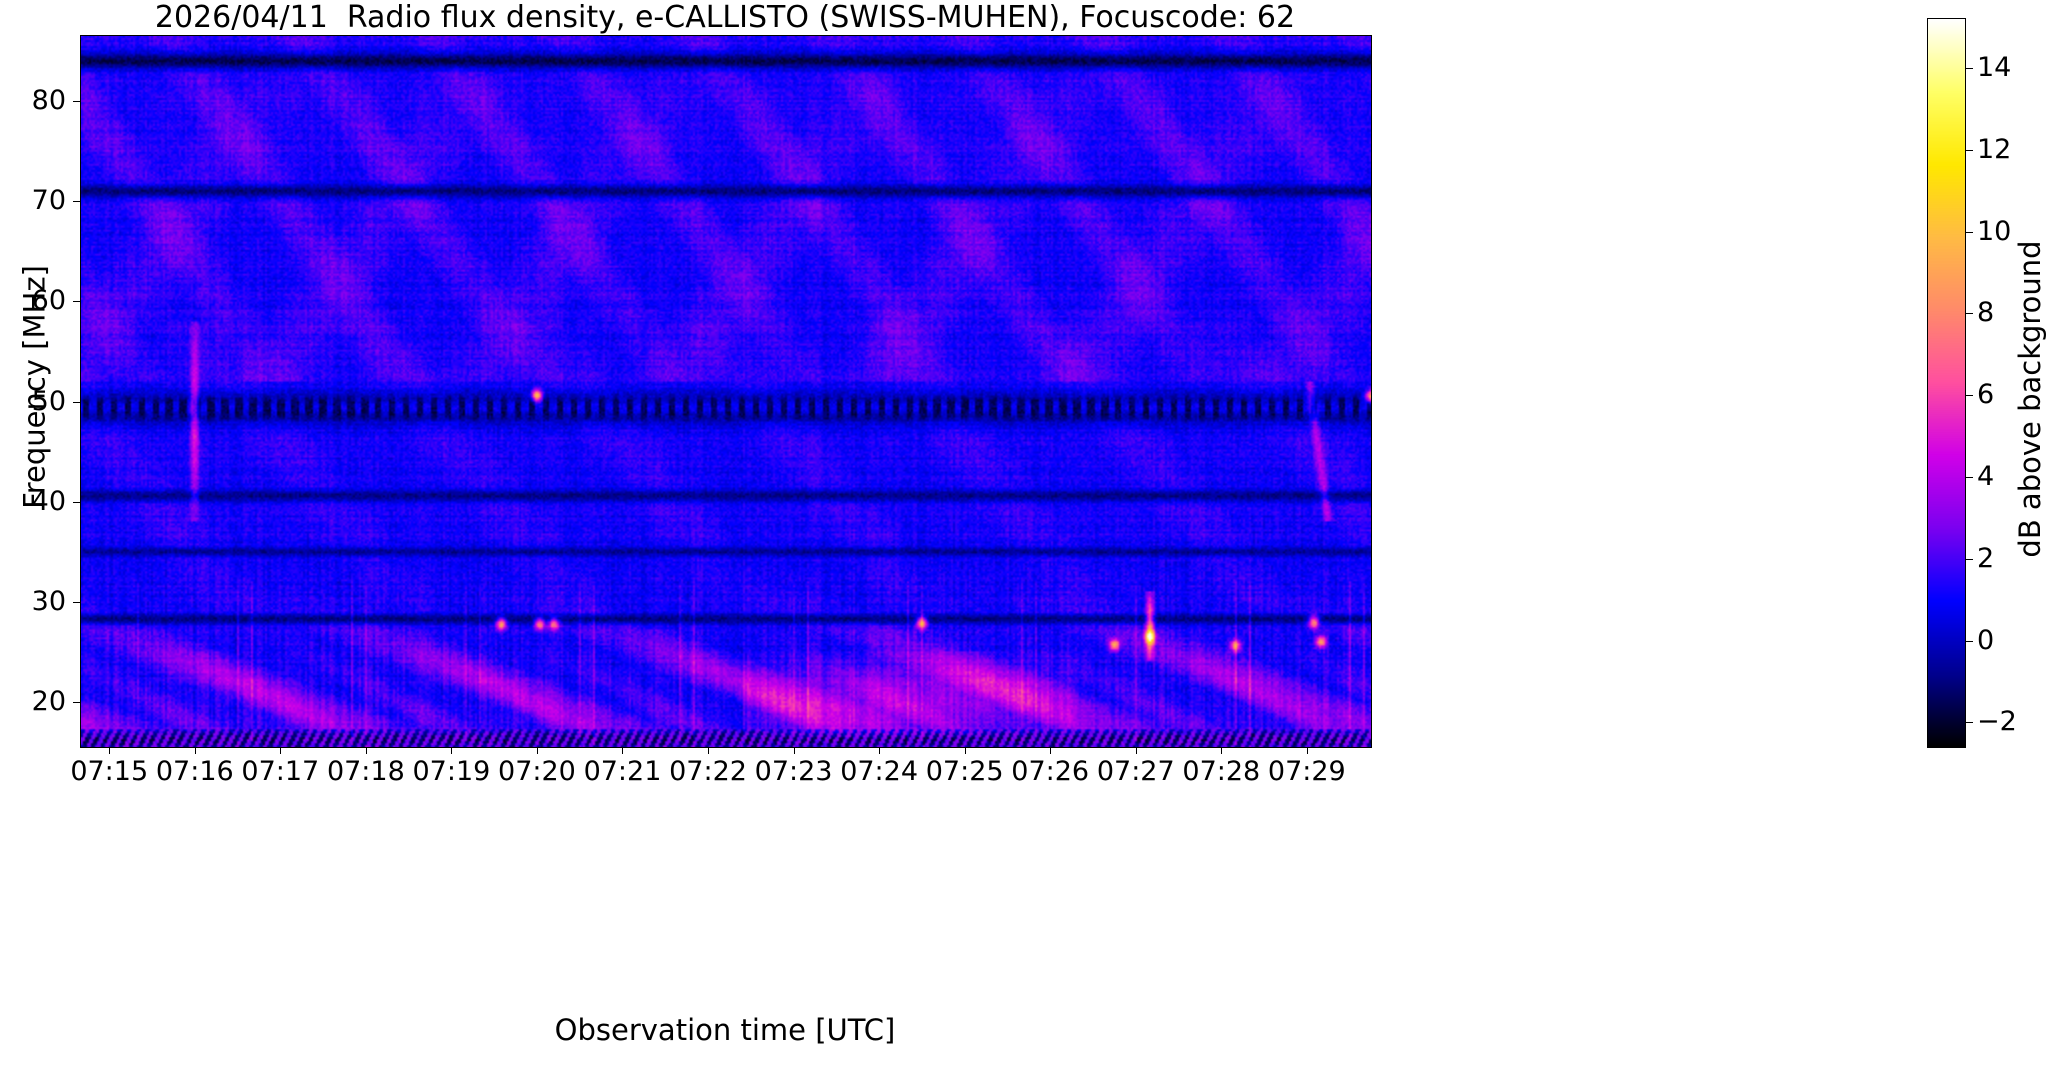 The image size is (2047, 1067). What do you see at coordinates (48, 401) in the screenshot?
I see `y-tick-label: 50` at bounding box center [48, 401].